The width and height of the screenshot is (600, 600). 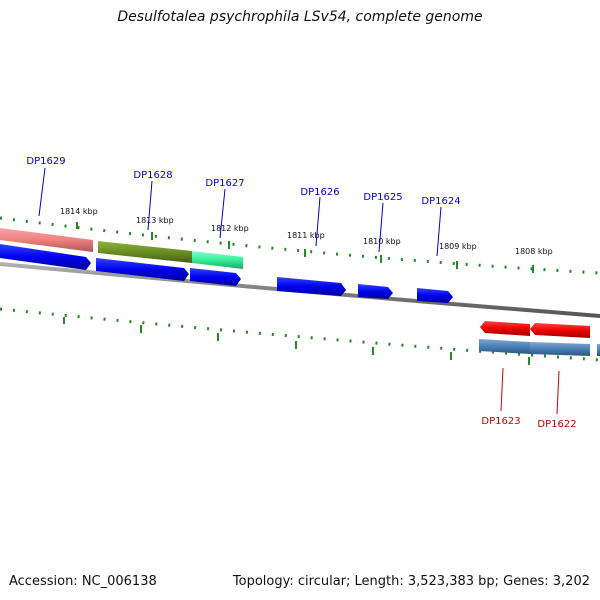 What do you see at coordinates (79, 211) in the screenshot?
I see `ruler-label: 1814 kbp` at bounding box center [79, 211].